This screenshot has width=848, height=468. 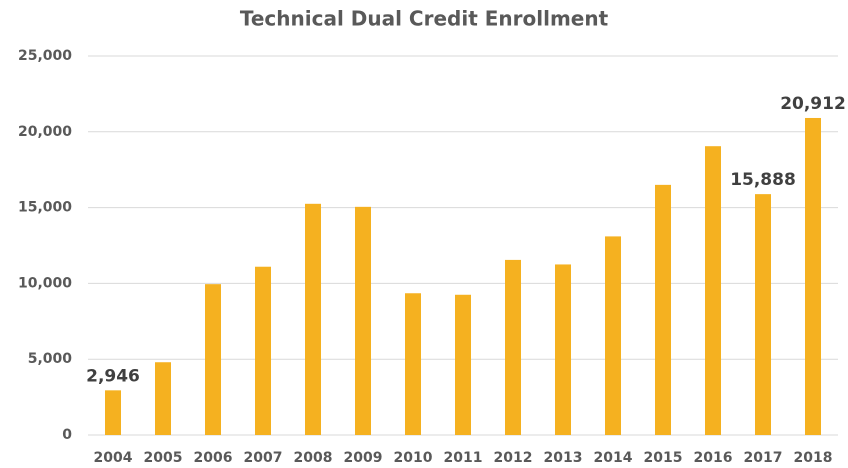 What do you see at coordinates (113, 458) in the screenshot?
I see `x-tick-label: 2004` at bounding box center [113, 458].